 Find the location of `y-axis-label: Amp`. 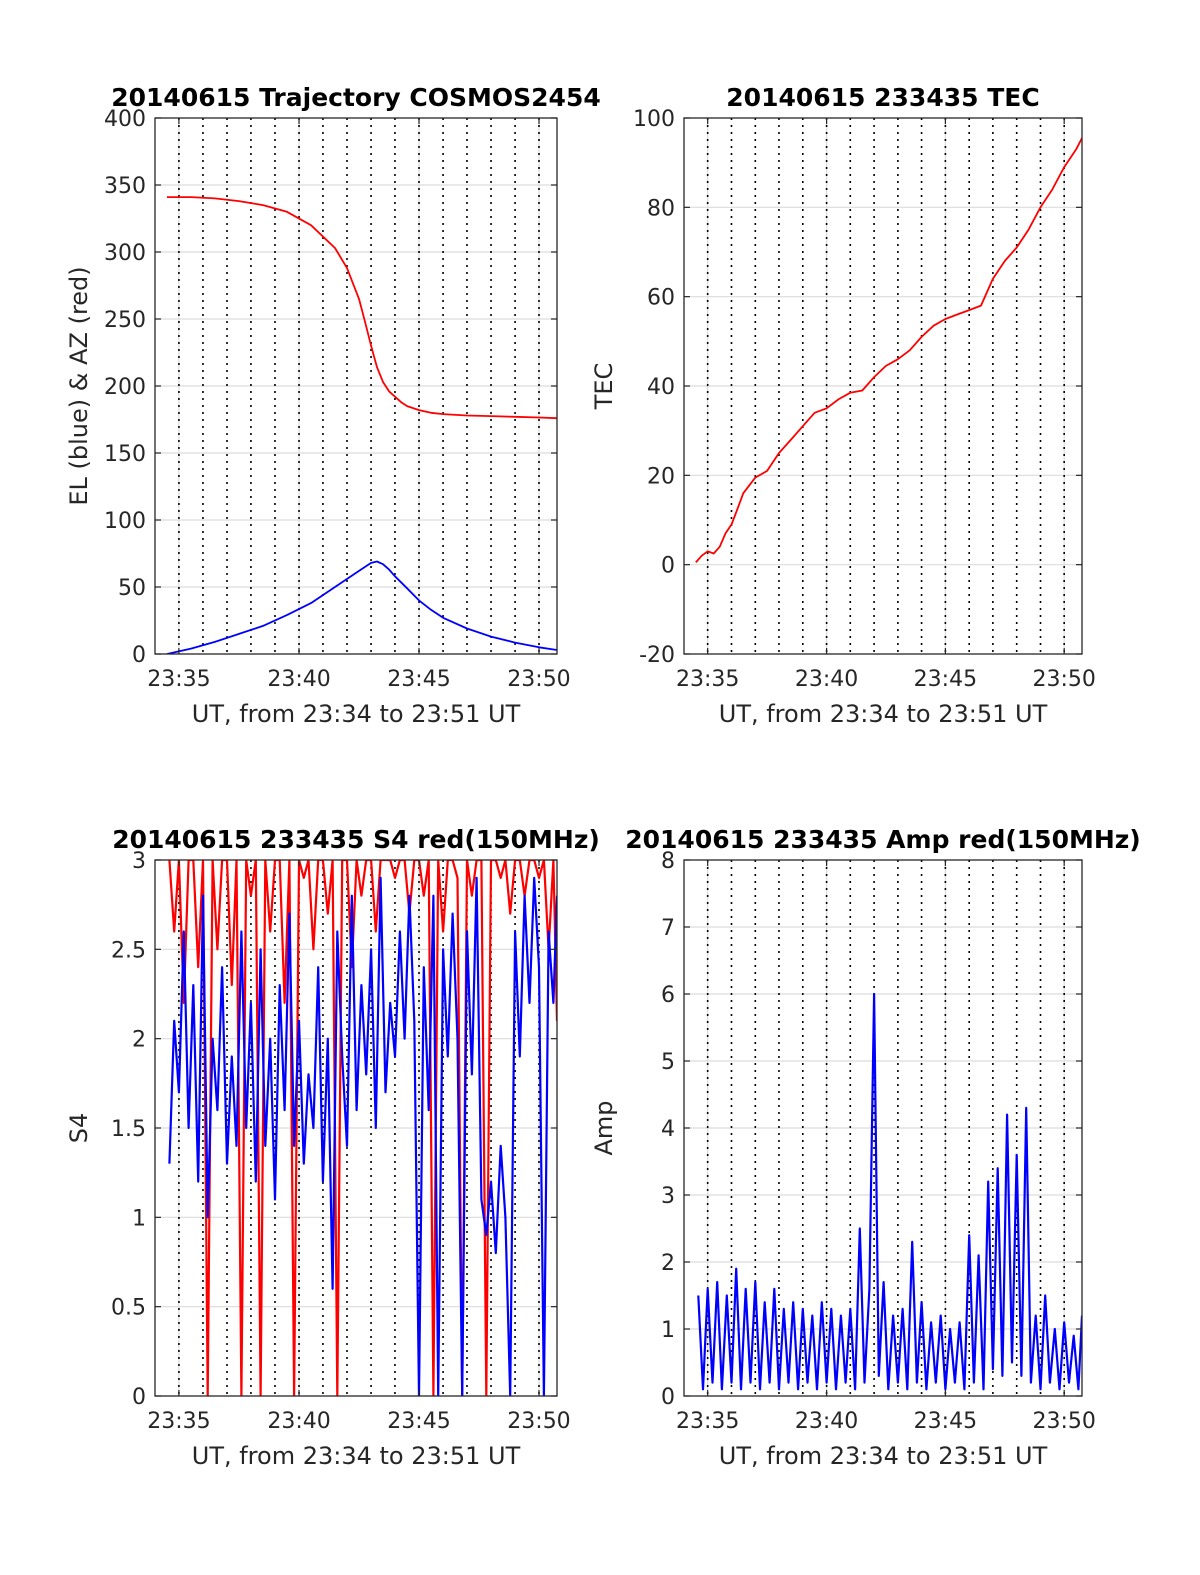

y-axis-label: Amp is located at coordinates (604, 1127).